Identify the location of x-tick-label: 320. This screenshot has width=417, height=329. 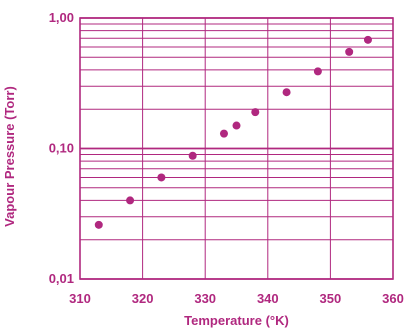
(143, 298).